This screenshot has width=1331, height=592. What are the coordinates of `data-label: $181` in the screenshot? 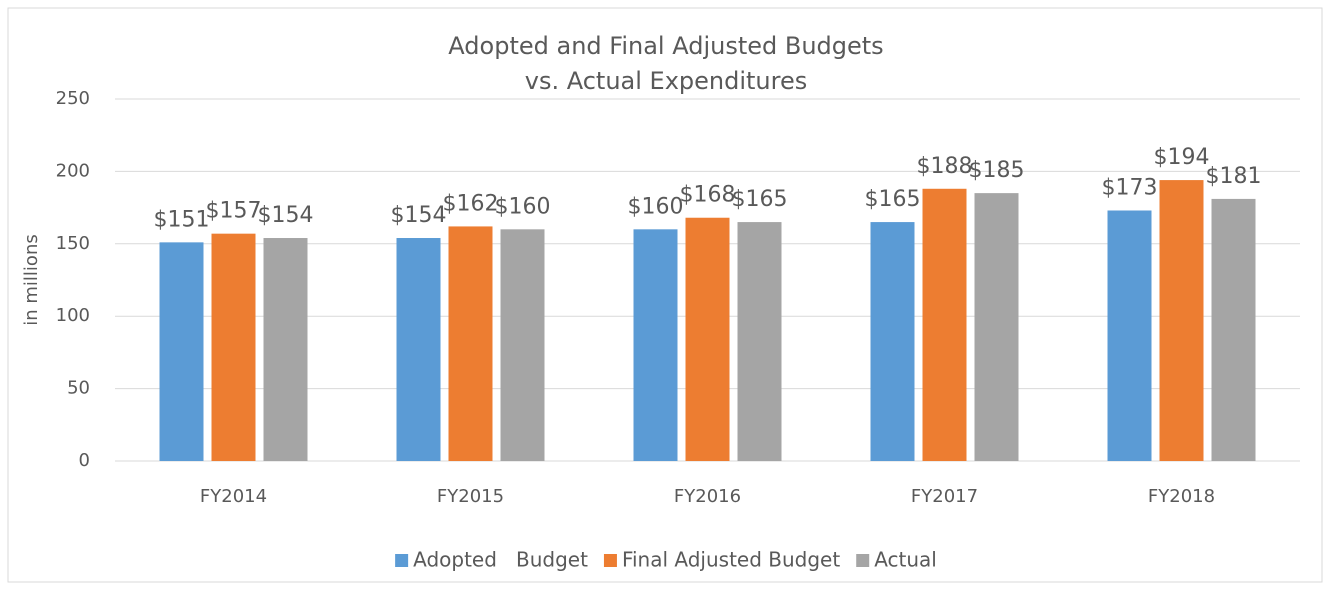 It's located at (1234, 176).